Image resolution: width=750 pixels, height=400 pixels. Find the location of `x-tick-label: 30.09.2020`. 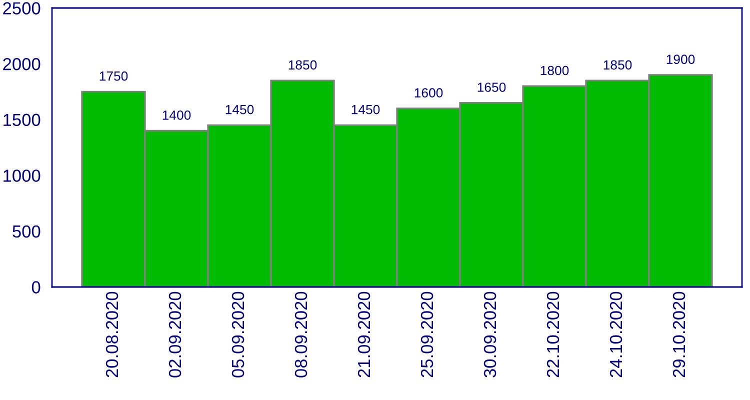

x-tick-label: 30.09.2020 is located at coordinates (490, 335).